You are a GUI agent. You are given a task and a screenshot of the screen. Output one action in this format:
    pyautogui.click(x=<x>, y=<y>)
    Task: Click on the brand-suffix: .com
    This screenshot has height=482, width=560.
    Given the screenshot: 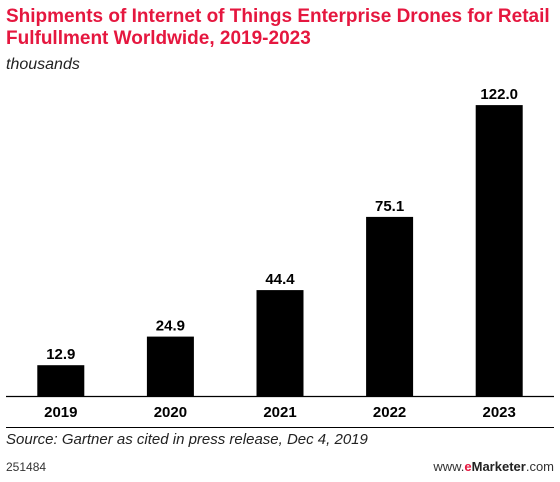 What is the action you would take?
    pyautogui.click(x=539, y=466)
    